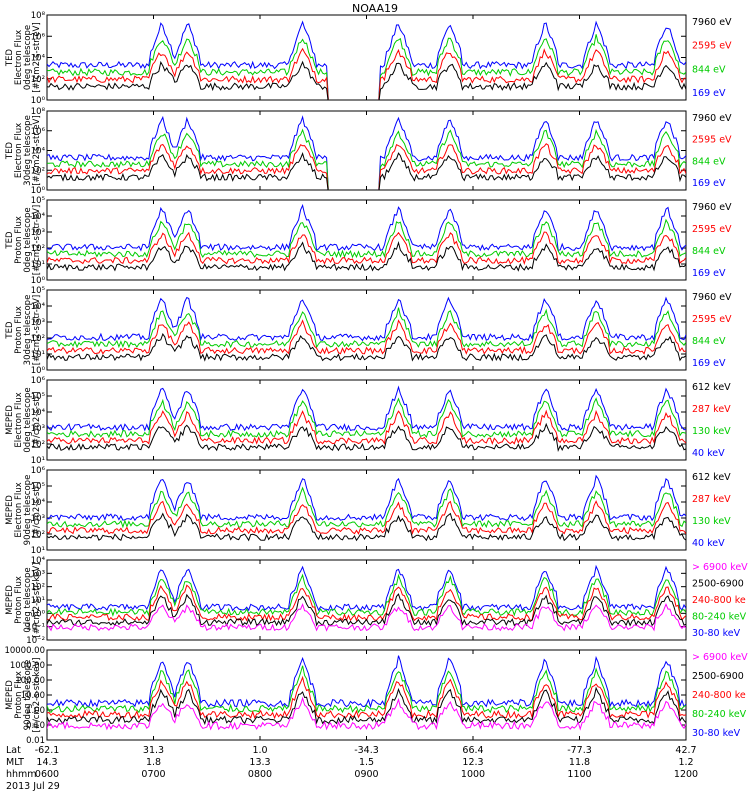 The width and height of the screenshot is (750, 800). I want to click on y-axis-label: Proton Flux, so click(19, 240).